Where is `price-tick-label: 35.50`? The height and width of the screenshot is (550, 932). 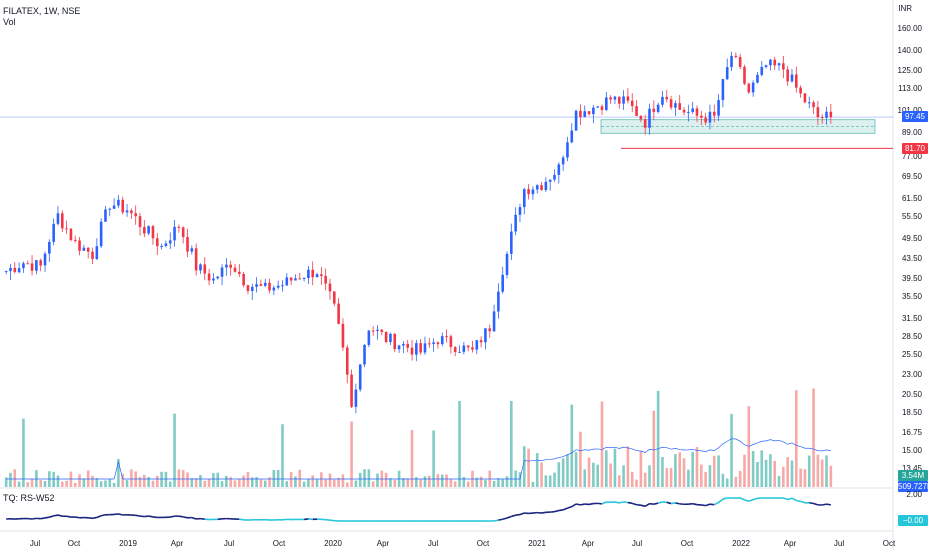 price-tick-label: 35.50 is located at coordinates (911, 296).